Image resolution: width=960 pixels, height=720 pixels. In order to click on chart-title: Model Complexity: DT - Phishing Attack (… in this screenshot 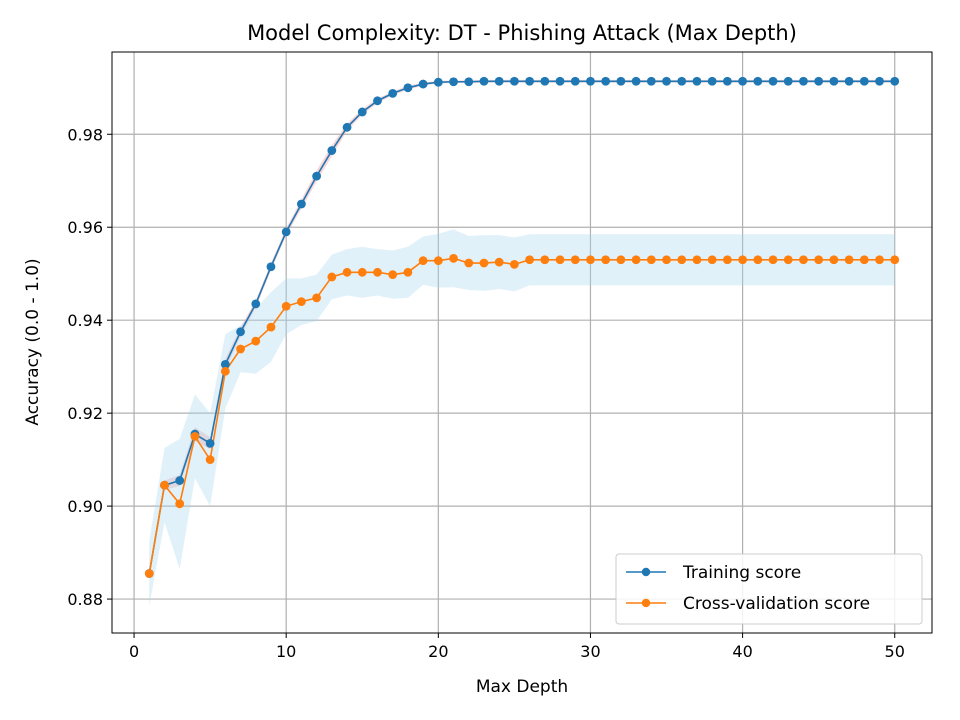, I will do `click(522, 33)`.